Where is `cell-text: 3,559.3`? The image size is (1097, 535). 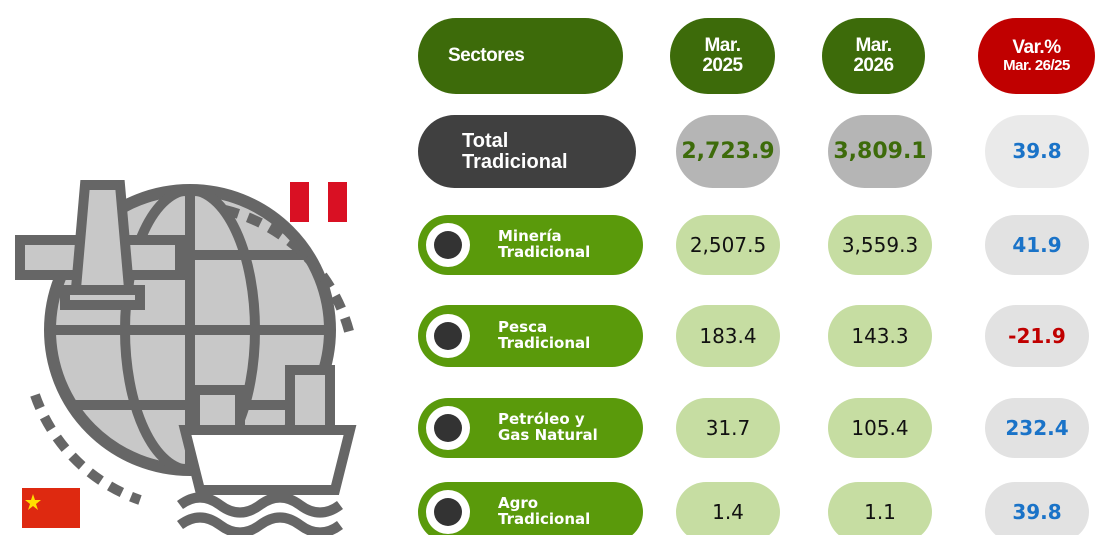 cell-text: 3,559.3 is located at coordinates (880, 244).